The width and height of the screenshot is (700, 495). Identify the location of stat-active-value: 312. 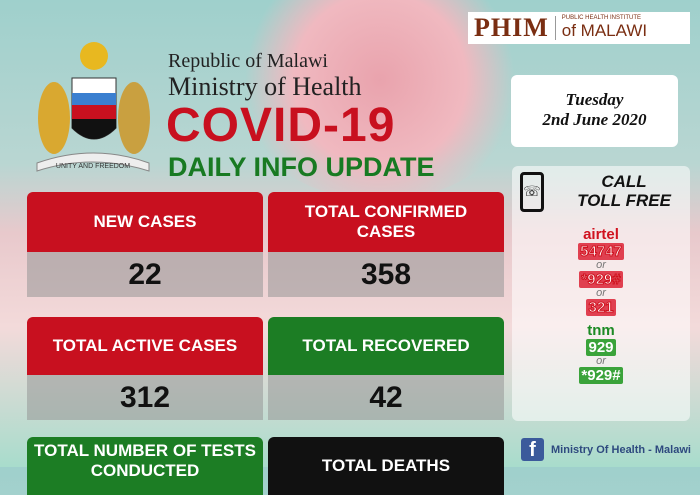
(145, 397).